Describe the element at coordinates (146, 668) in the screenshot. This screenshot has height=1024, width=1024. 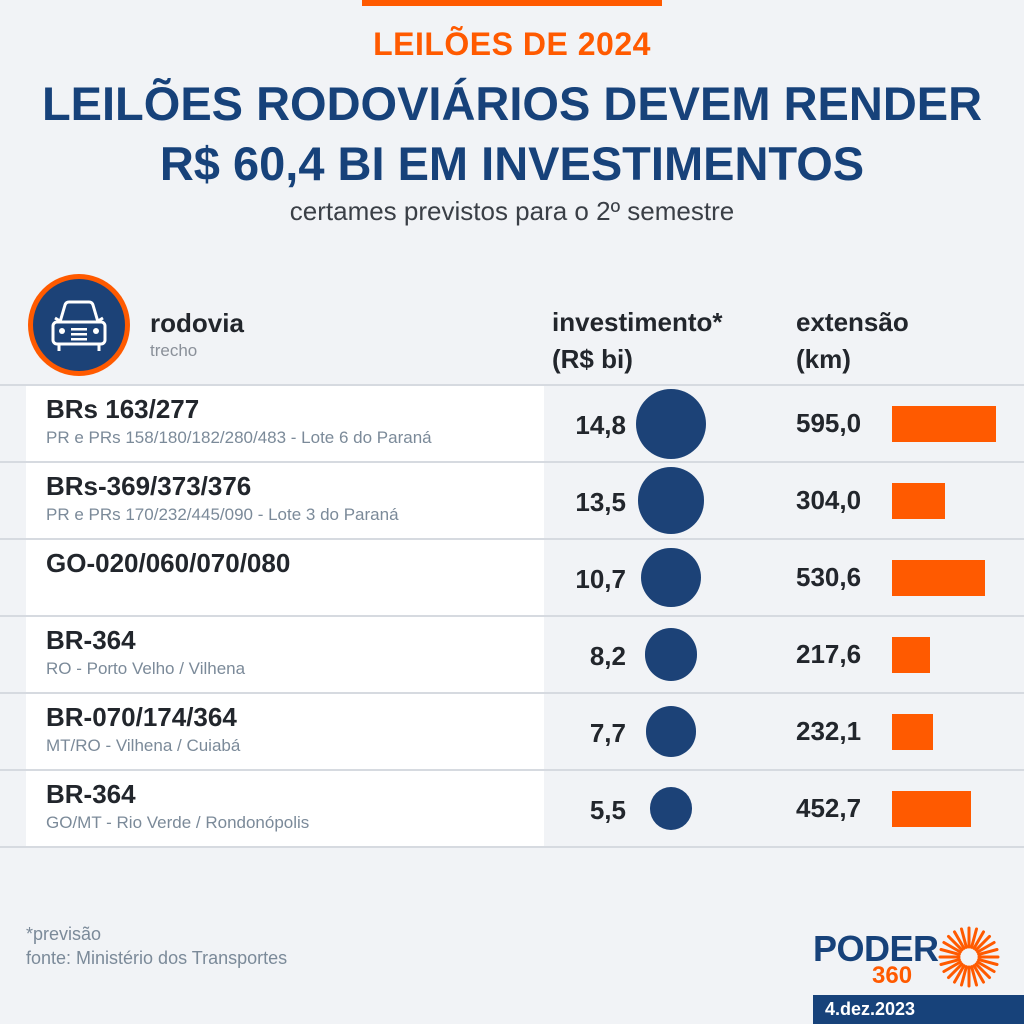
I see `trecho-label: RO - Porto Velho / Vilhena` at that location.